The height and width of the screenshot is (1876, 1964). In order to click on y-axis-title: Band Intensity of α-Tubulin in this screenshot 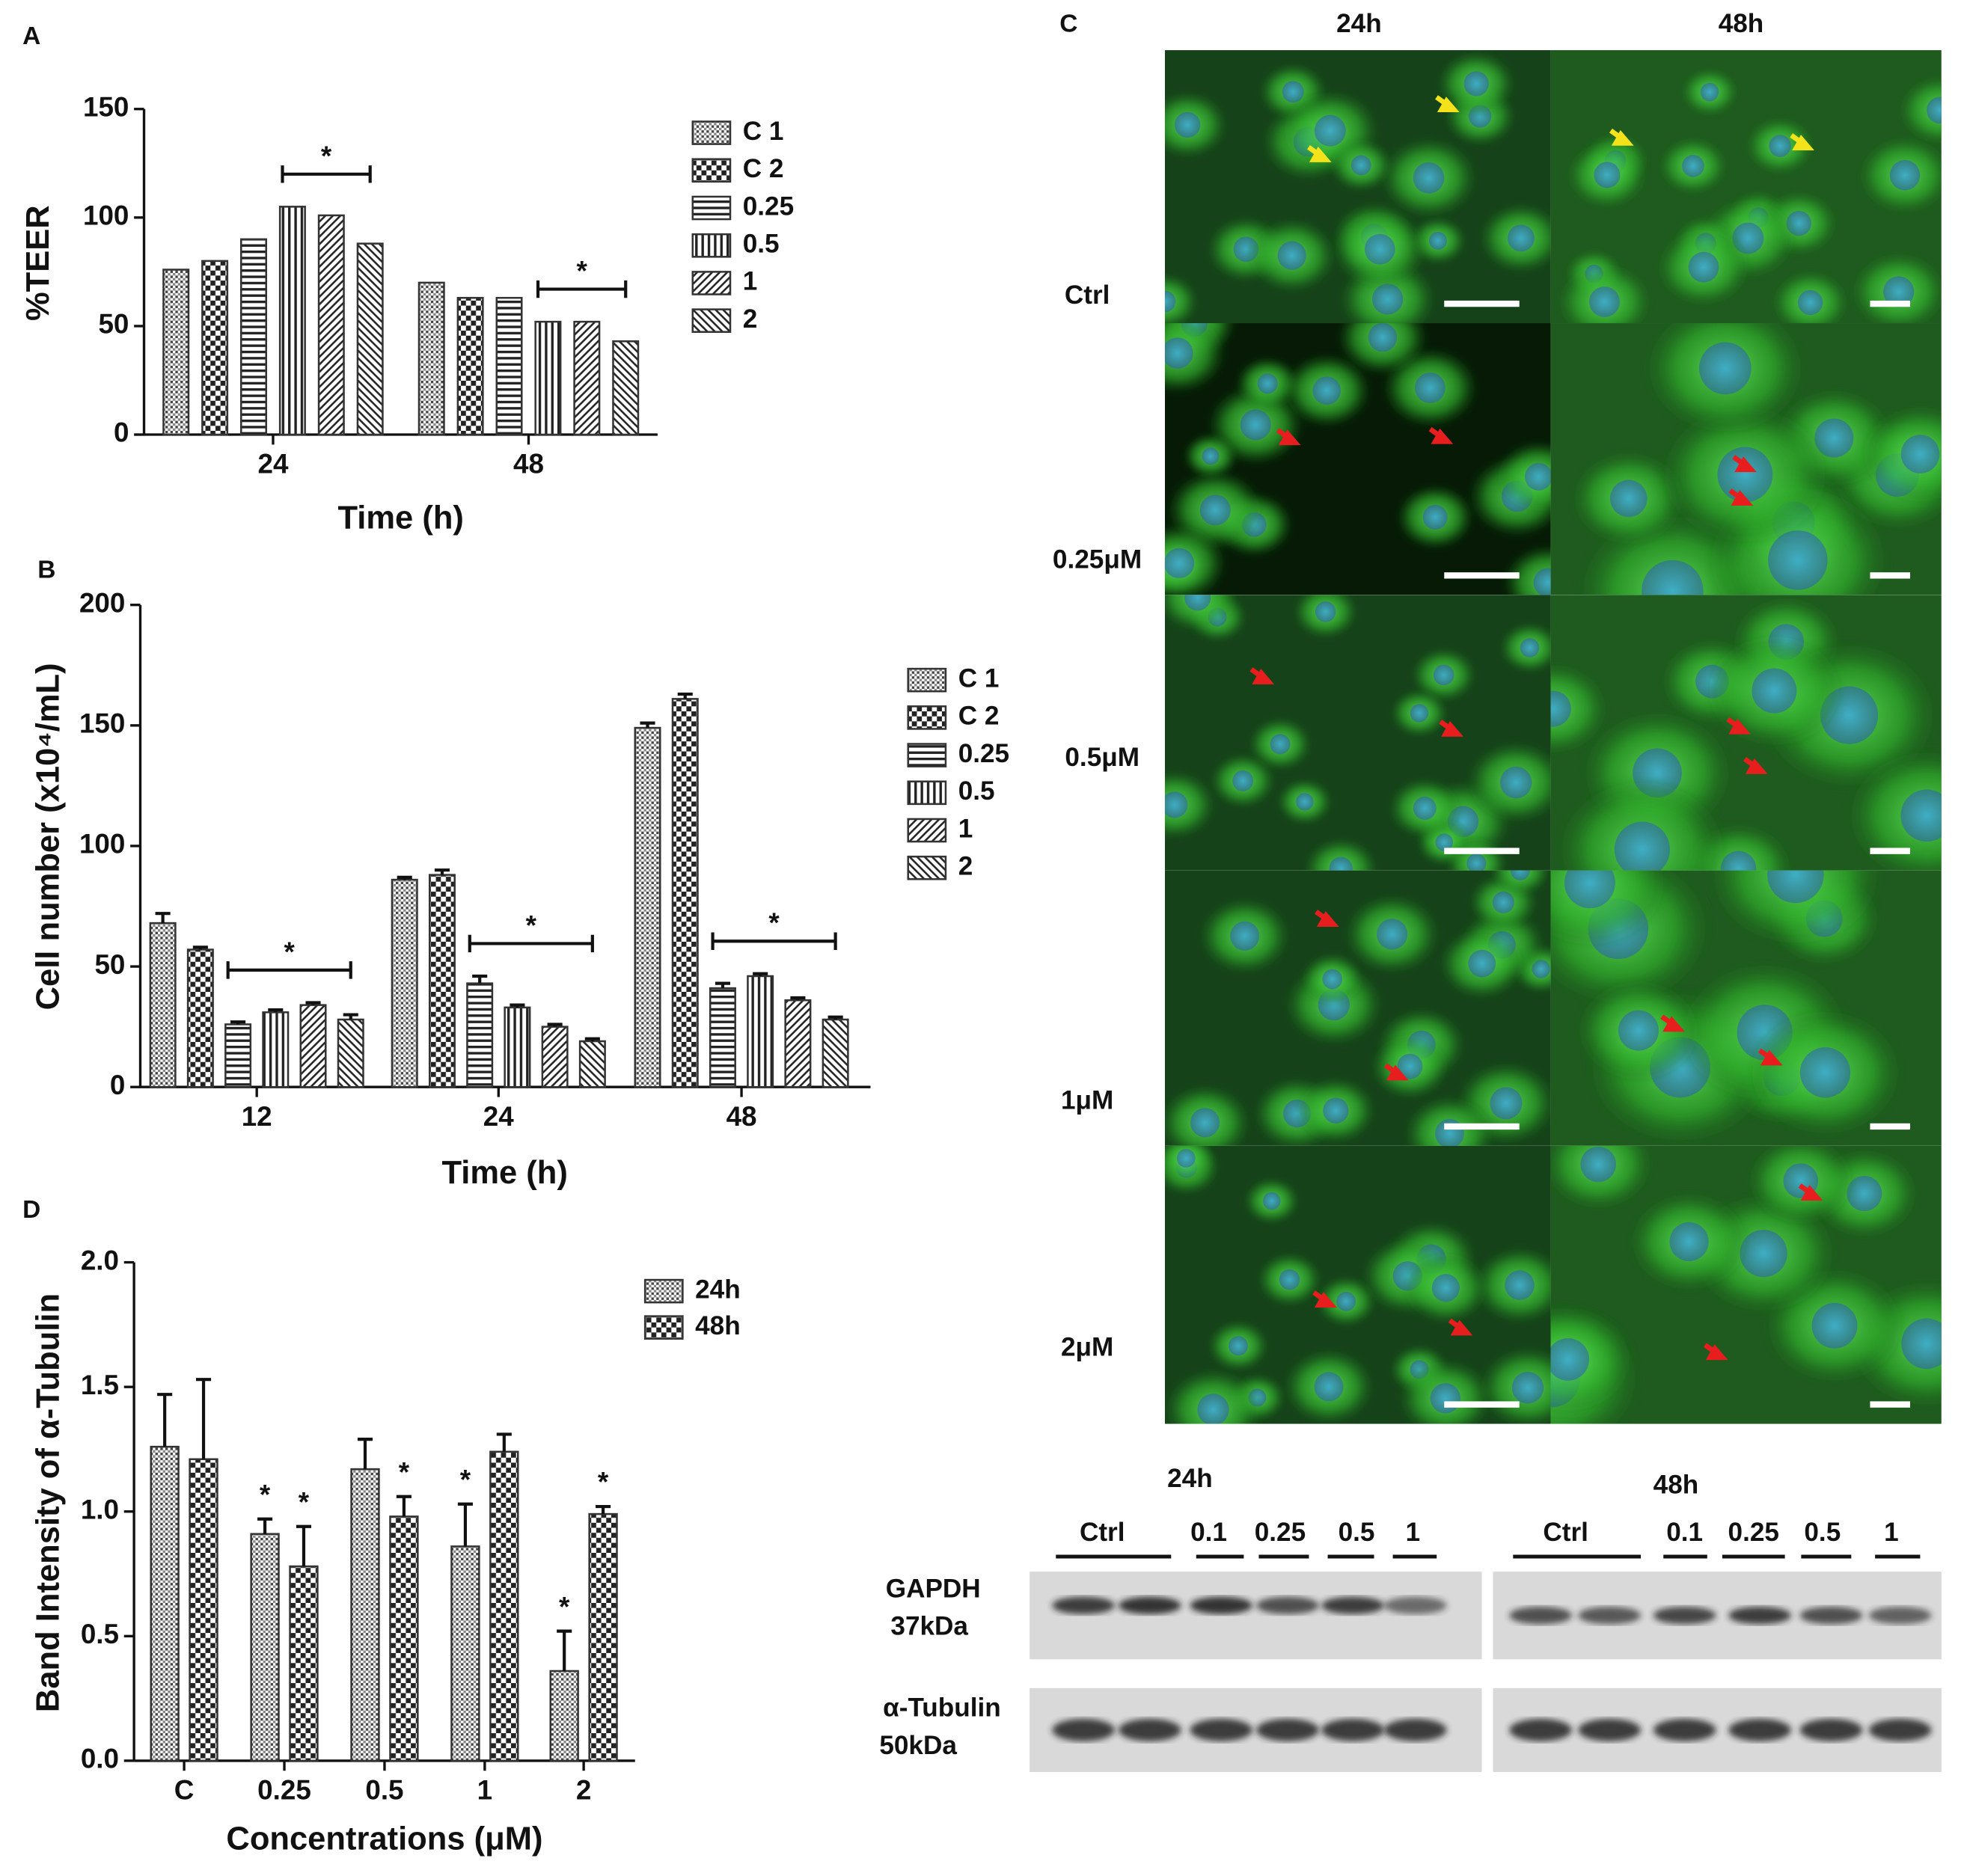, I will do `click(48, 1503)`.